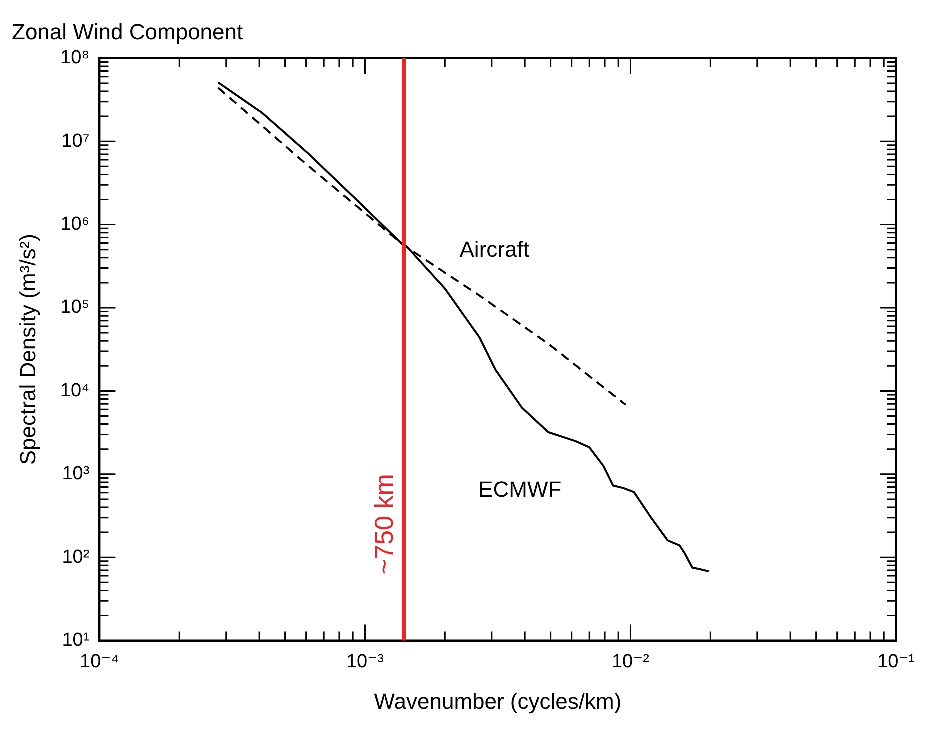  Describe the element at coordinates (76, 474) in the screenshot. I see `y-tick-label: 10³` at that location.